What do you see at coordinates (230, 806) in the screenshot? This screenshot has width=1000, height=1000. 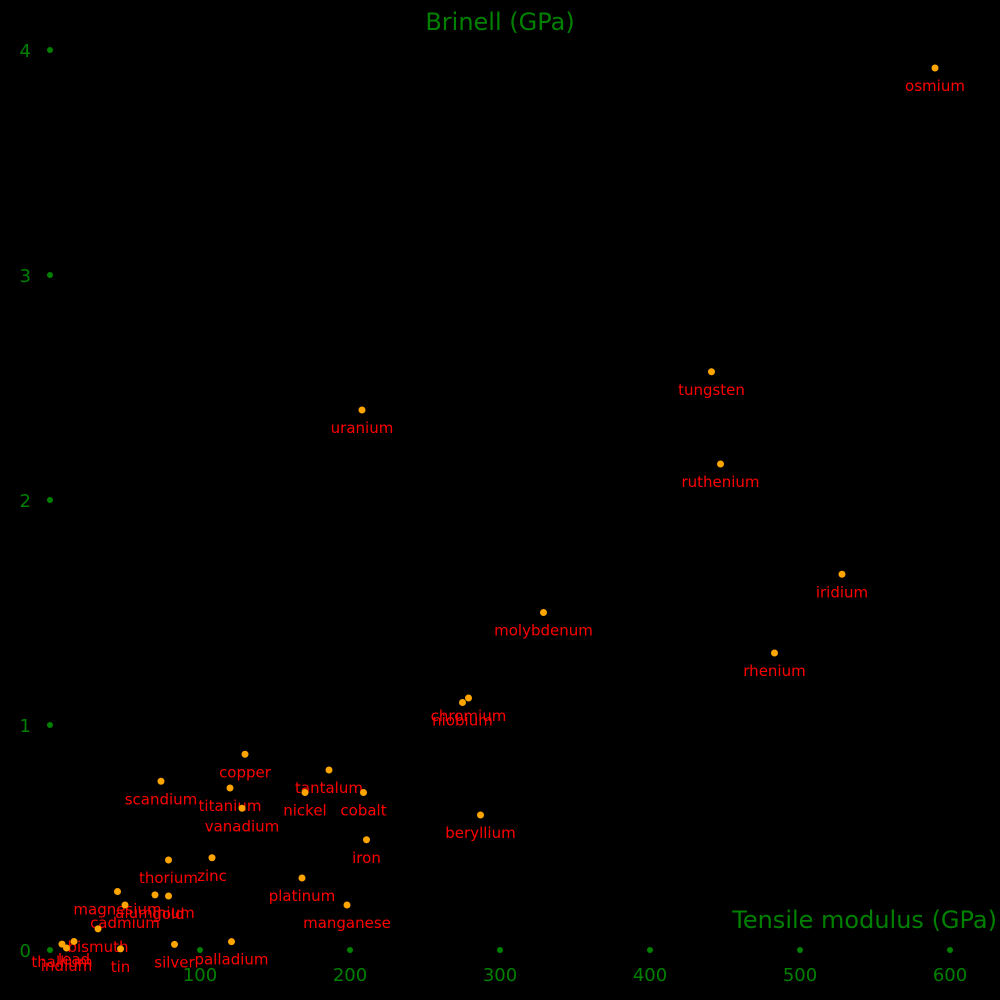 I see `point-label: titanium` at bounding box center [230, 806].